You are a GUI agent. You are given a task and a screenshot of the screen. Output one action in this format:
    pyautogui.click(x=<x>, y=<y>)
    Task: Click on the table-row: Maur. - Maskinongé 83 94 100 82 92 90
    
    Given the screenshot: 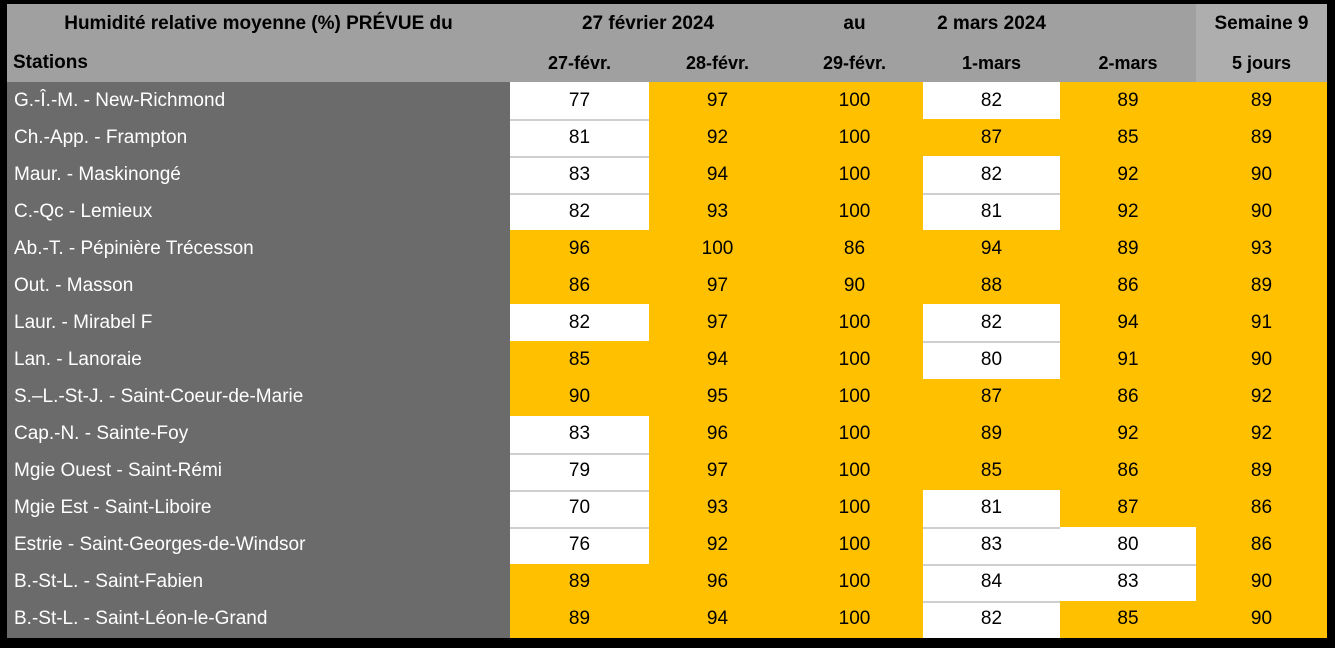 What is the action you would take?
    pyautogui.click(x=667, y=175)
    